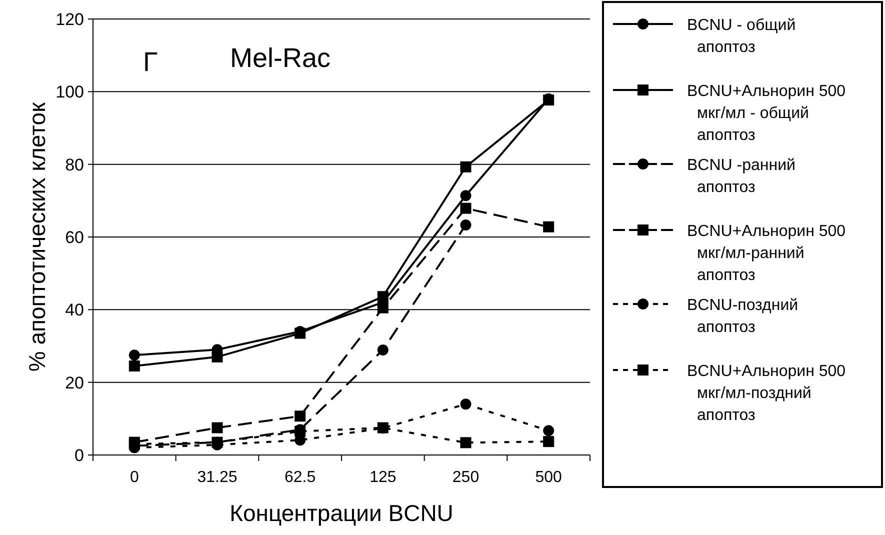 The image size is (885, 535). What do you see at coordinates (37, 236) in the screenshot?
I see `y-axis-title: % апоптотических клеток` at bounding box center [37, 236].